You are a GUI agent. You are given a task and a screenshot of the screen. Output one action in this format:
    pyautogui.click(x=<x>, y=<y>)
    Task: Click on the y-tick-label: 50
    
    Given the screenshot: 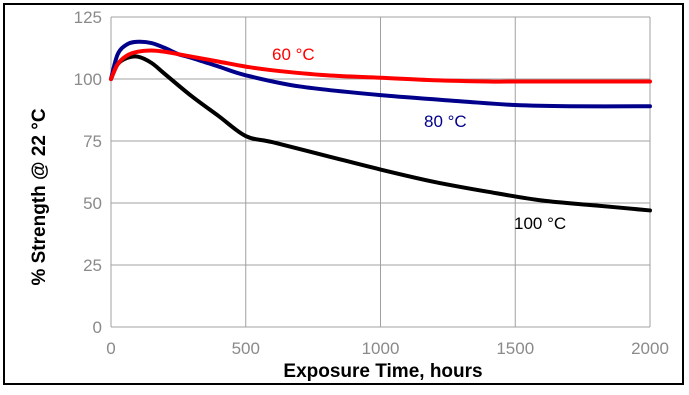 What is the action you would take?
    pyautogui.click(x=92, y=203)
    